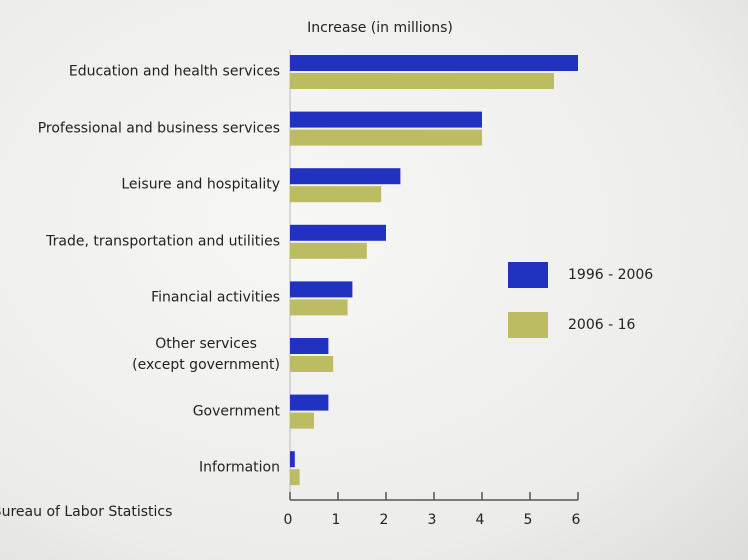 The height and width of the screenshot is (560, 748). Describe the element at coordinates (480, 520) in the screenshot. I see `x-tick-label: 4` at that location.